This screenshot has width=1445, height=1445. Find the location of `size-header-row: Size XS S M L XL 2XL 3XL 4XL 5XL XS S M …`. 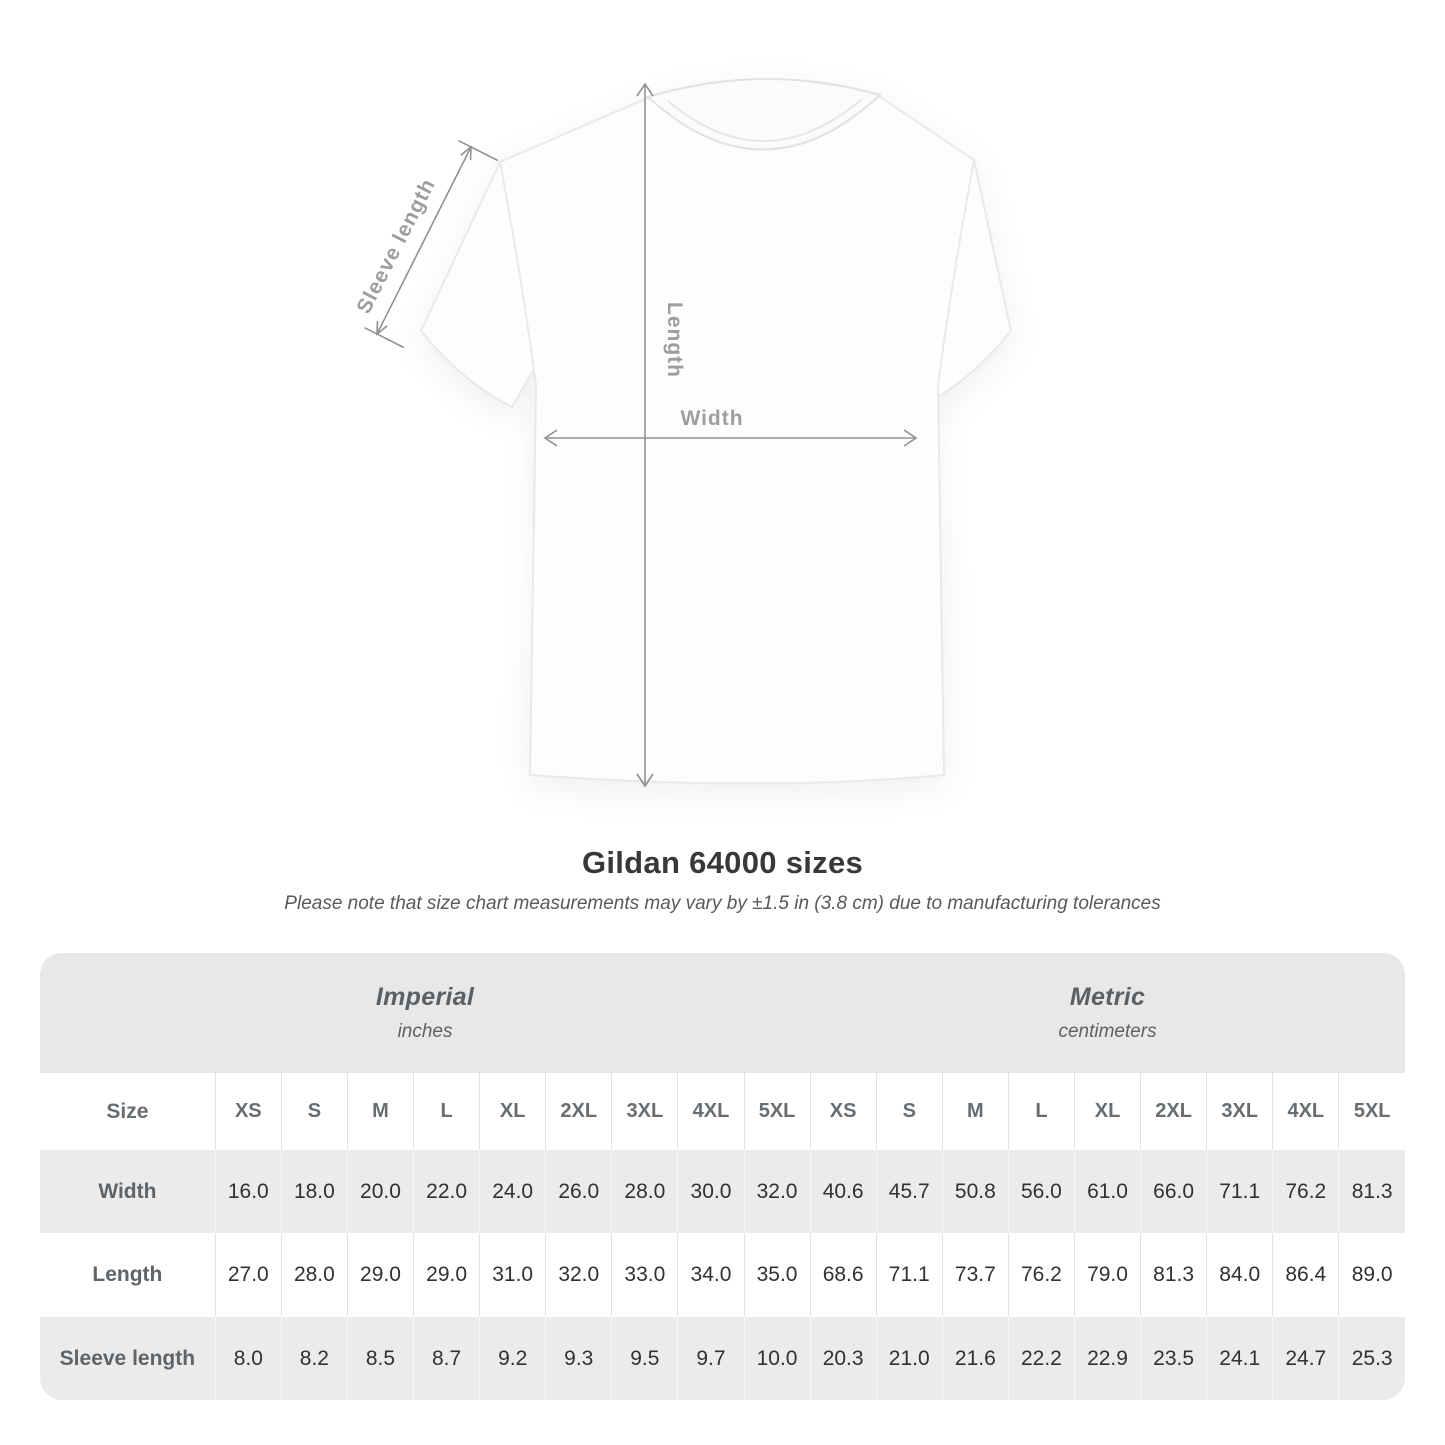

size-header-row: Size XS S M L XL 2XL 3XL 4XL 5XL XS S M … is located at coordinates (722, 1111).